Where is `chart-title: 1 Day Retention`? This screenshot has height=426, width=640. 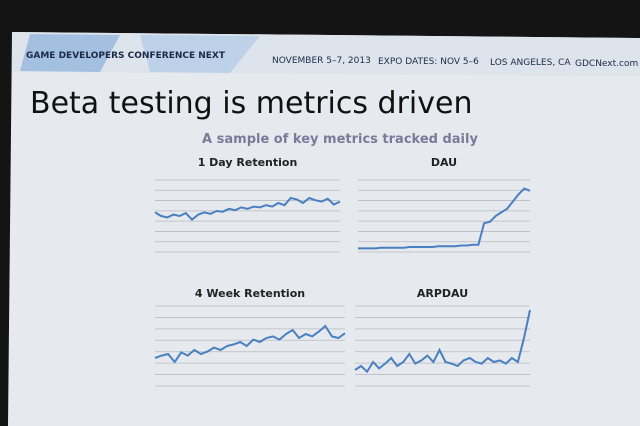 chart-title: 1 Day Retention is located at coordinates (248, 162).